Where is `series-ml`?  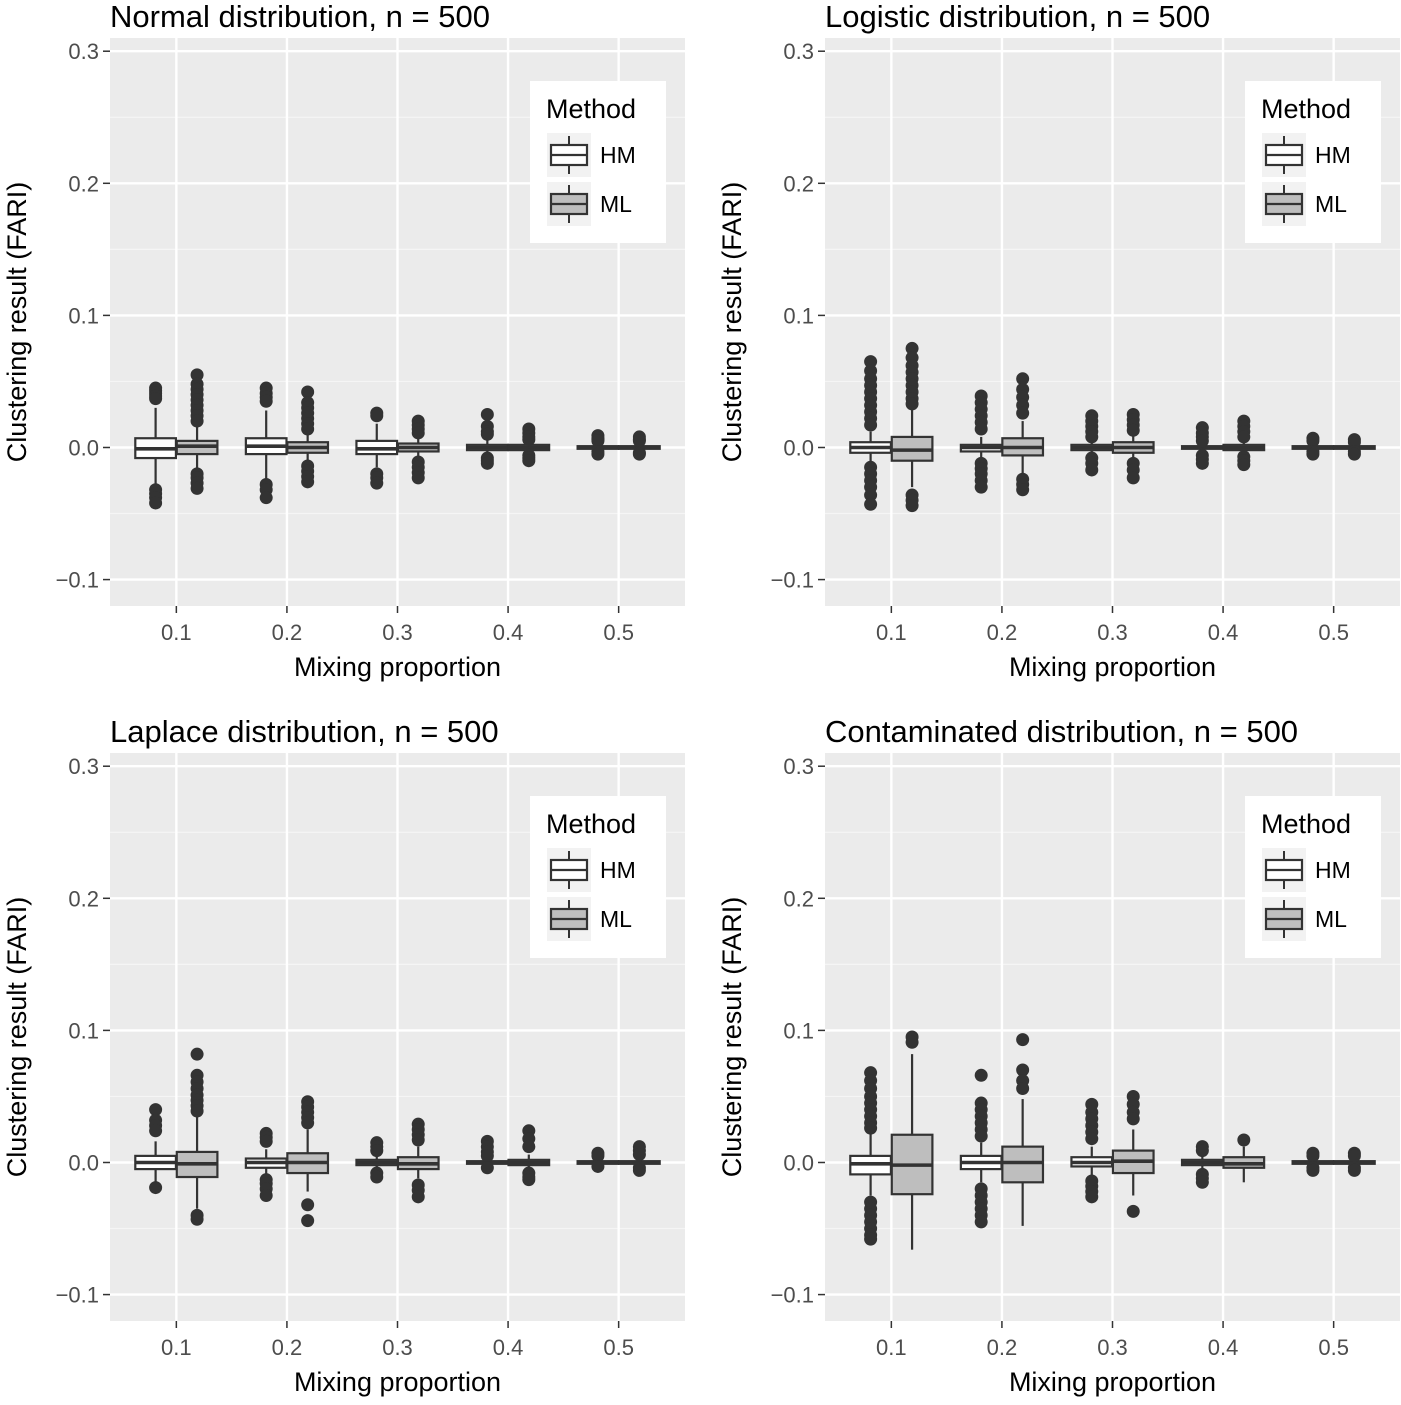
series-ml is located at coordinates (418, 1137).